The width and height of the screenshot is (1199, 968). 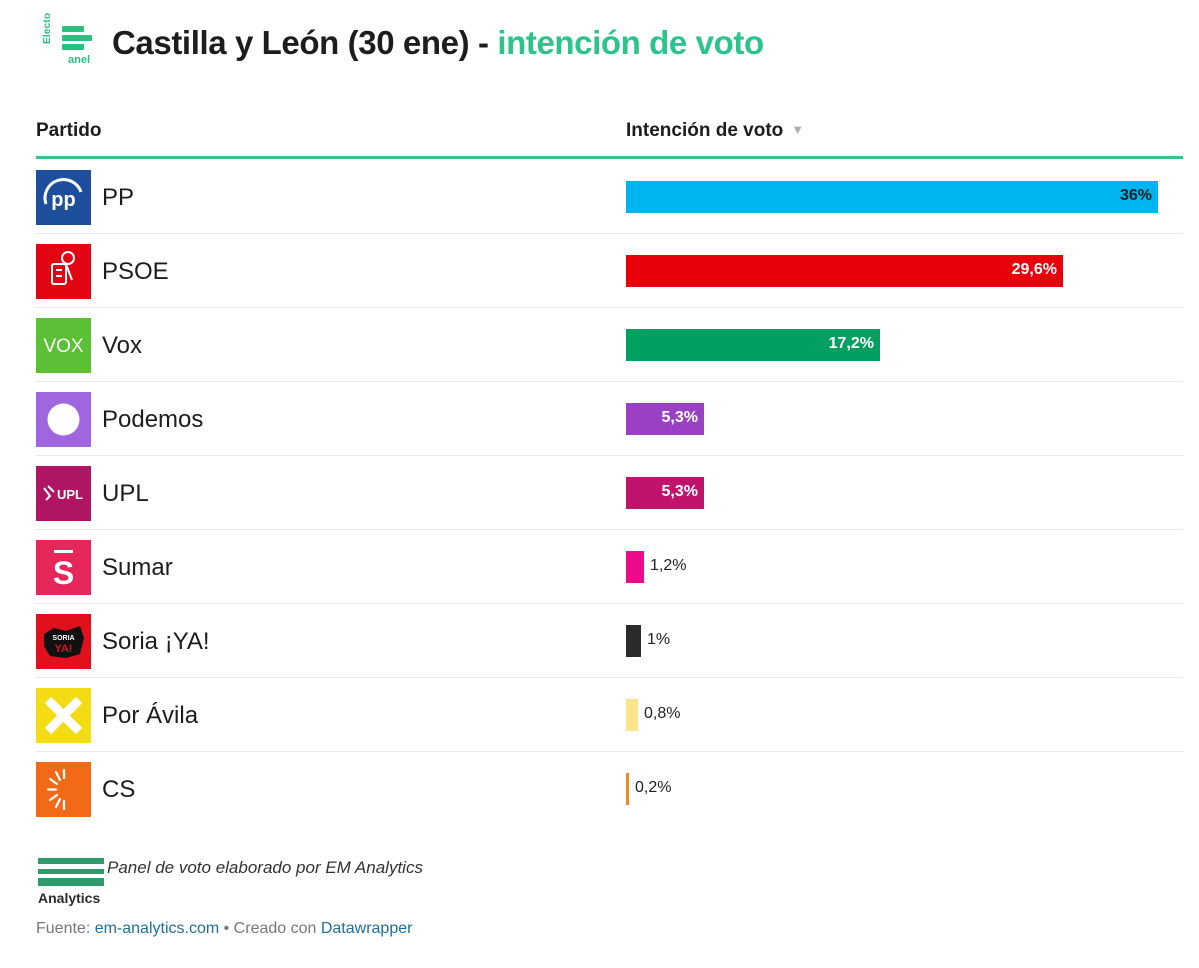 What do you see at coordinates (70, 494) in the screenshot?
I see `svg-text: UPL` at bounding box center [70, 494].